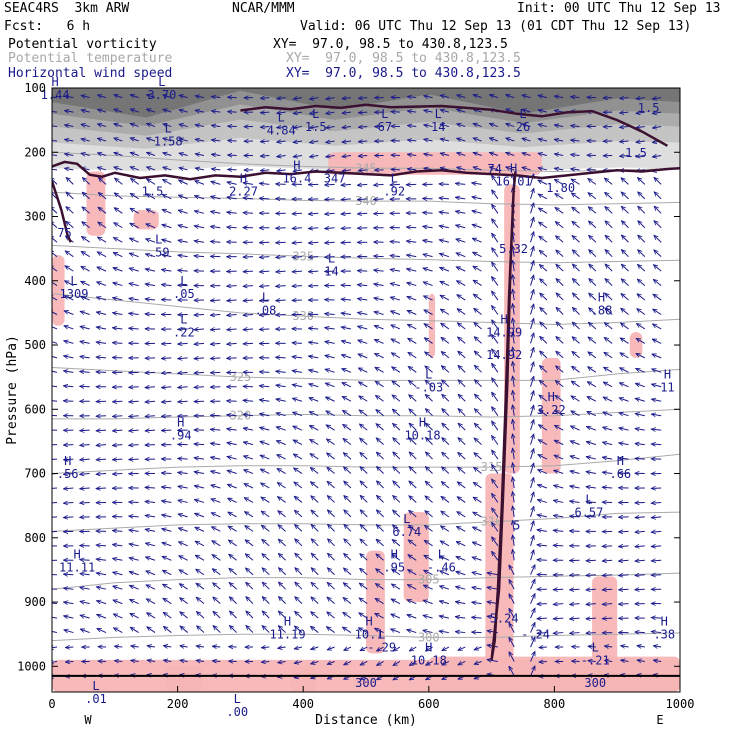 The height and width of the screenshot is (740, 740). I want to click on extremum-value: 74, so click(495, 169).